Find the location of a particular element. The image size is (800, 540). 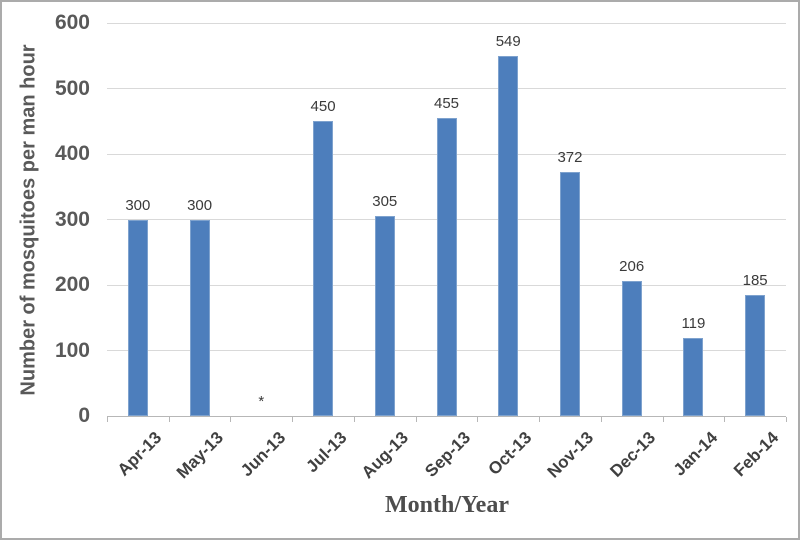

x-tick-label: Feb-14 is located at coordinates (756, 454).